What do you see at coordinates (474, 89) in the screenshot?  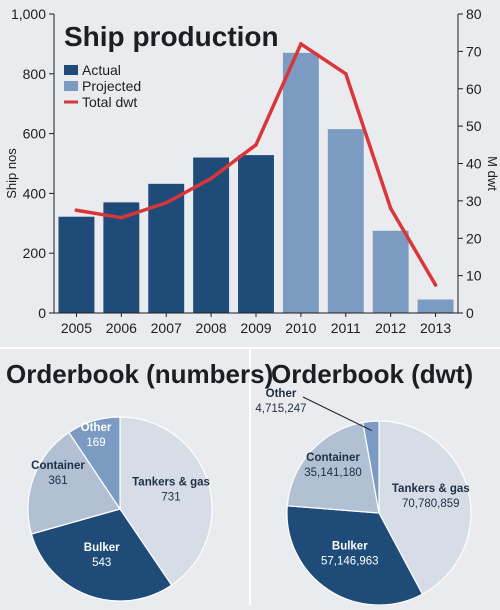 I see `y2-tick-label-60: 60` at bounding box center [474, 89].